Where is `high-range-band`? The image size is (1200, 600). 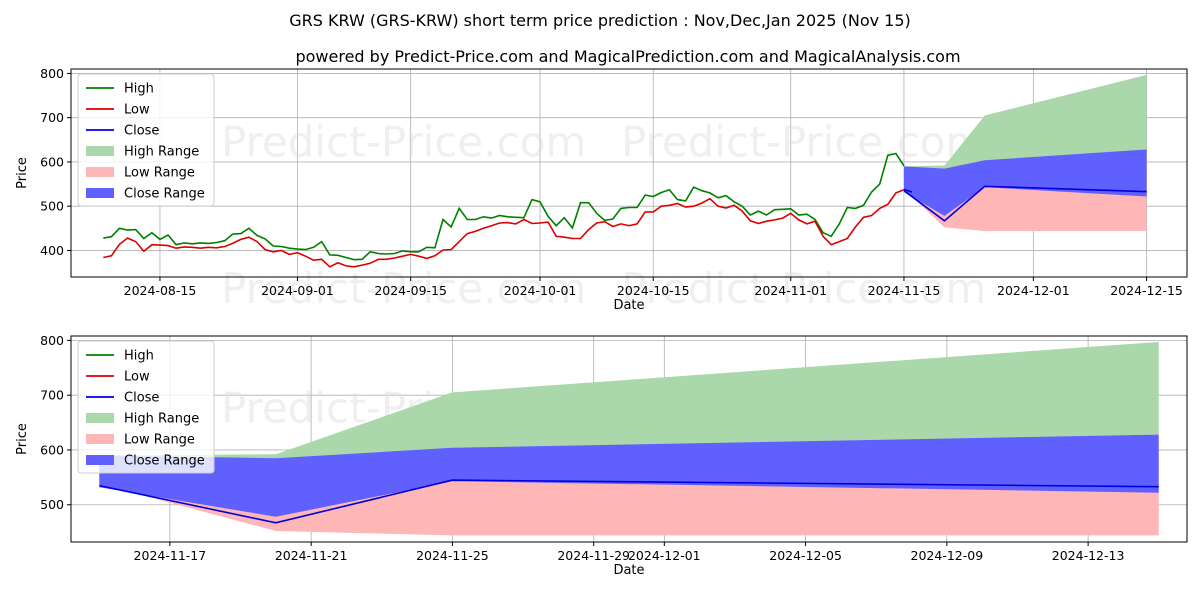
high-range-band is located at coordinates (1025, 133).